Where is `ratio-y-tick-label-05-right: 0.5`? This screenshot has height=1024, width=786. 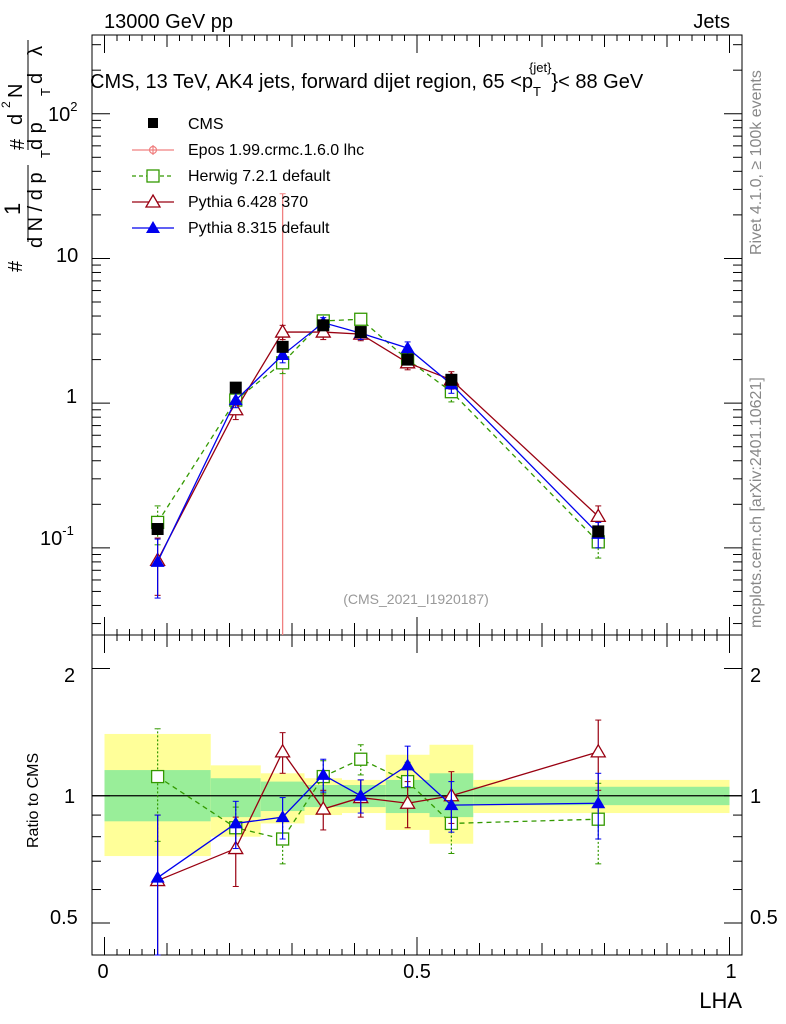 ratio-y-tick-label-05-right: 0.5 is located at coordinates (764, 918).